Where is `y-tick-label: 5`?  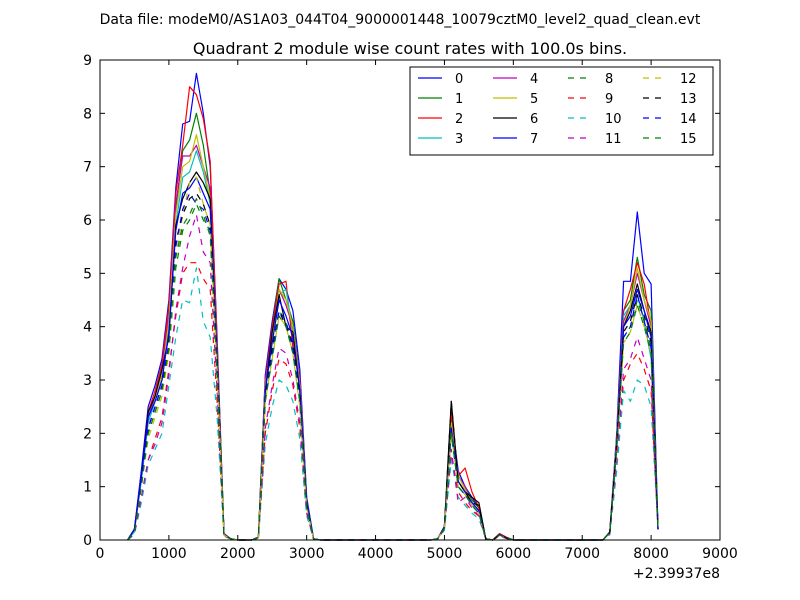 y-tick-label: 5 is located at coordinates (87, 274).